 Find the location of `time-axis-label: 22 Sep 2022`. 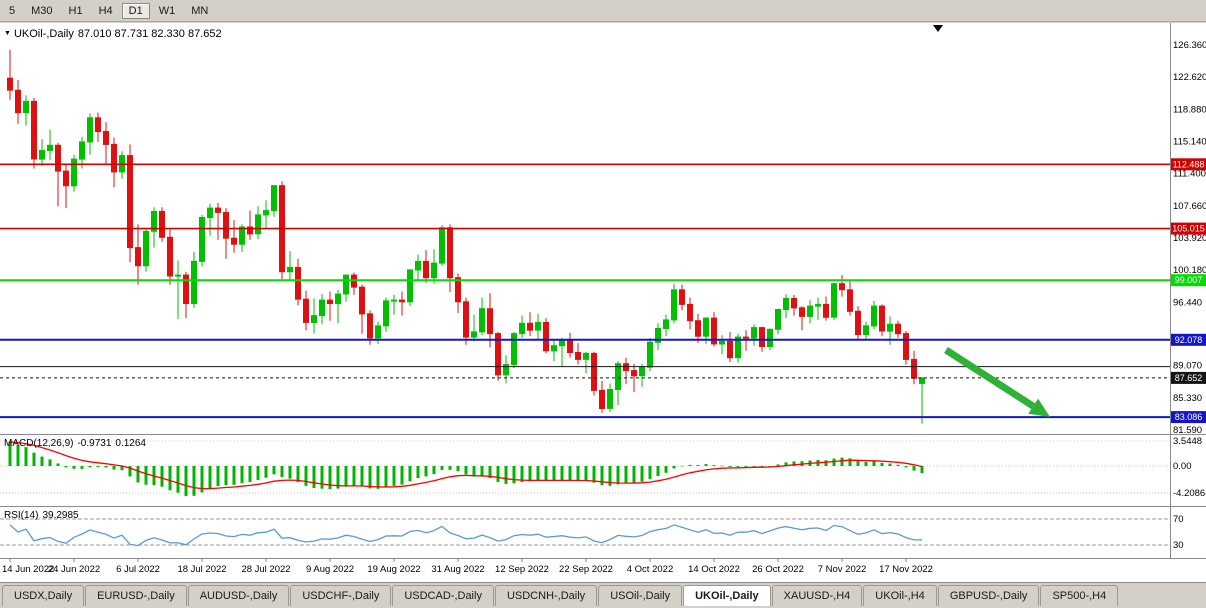

time-axis-label: 22 Sep 2022 is located at coordinates (586, 569).